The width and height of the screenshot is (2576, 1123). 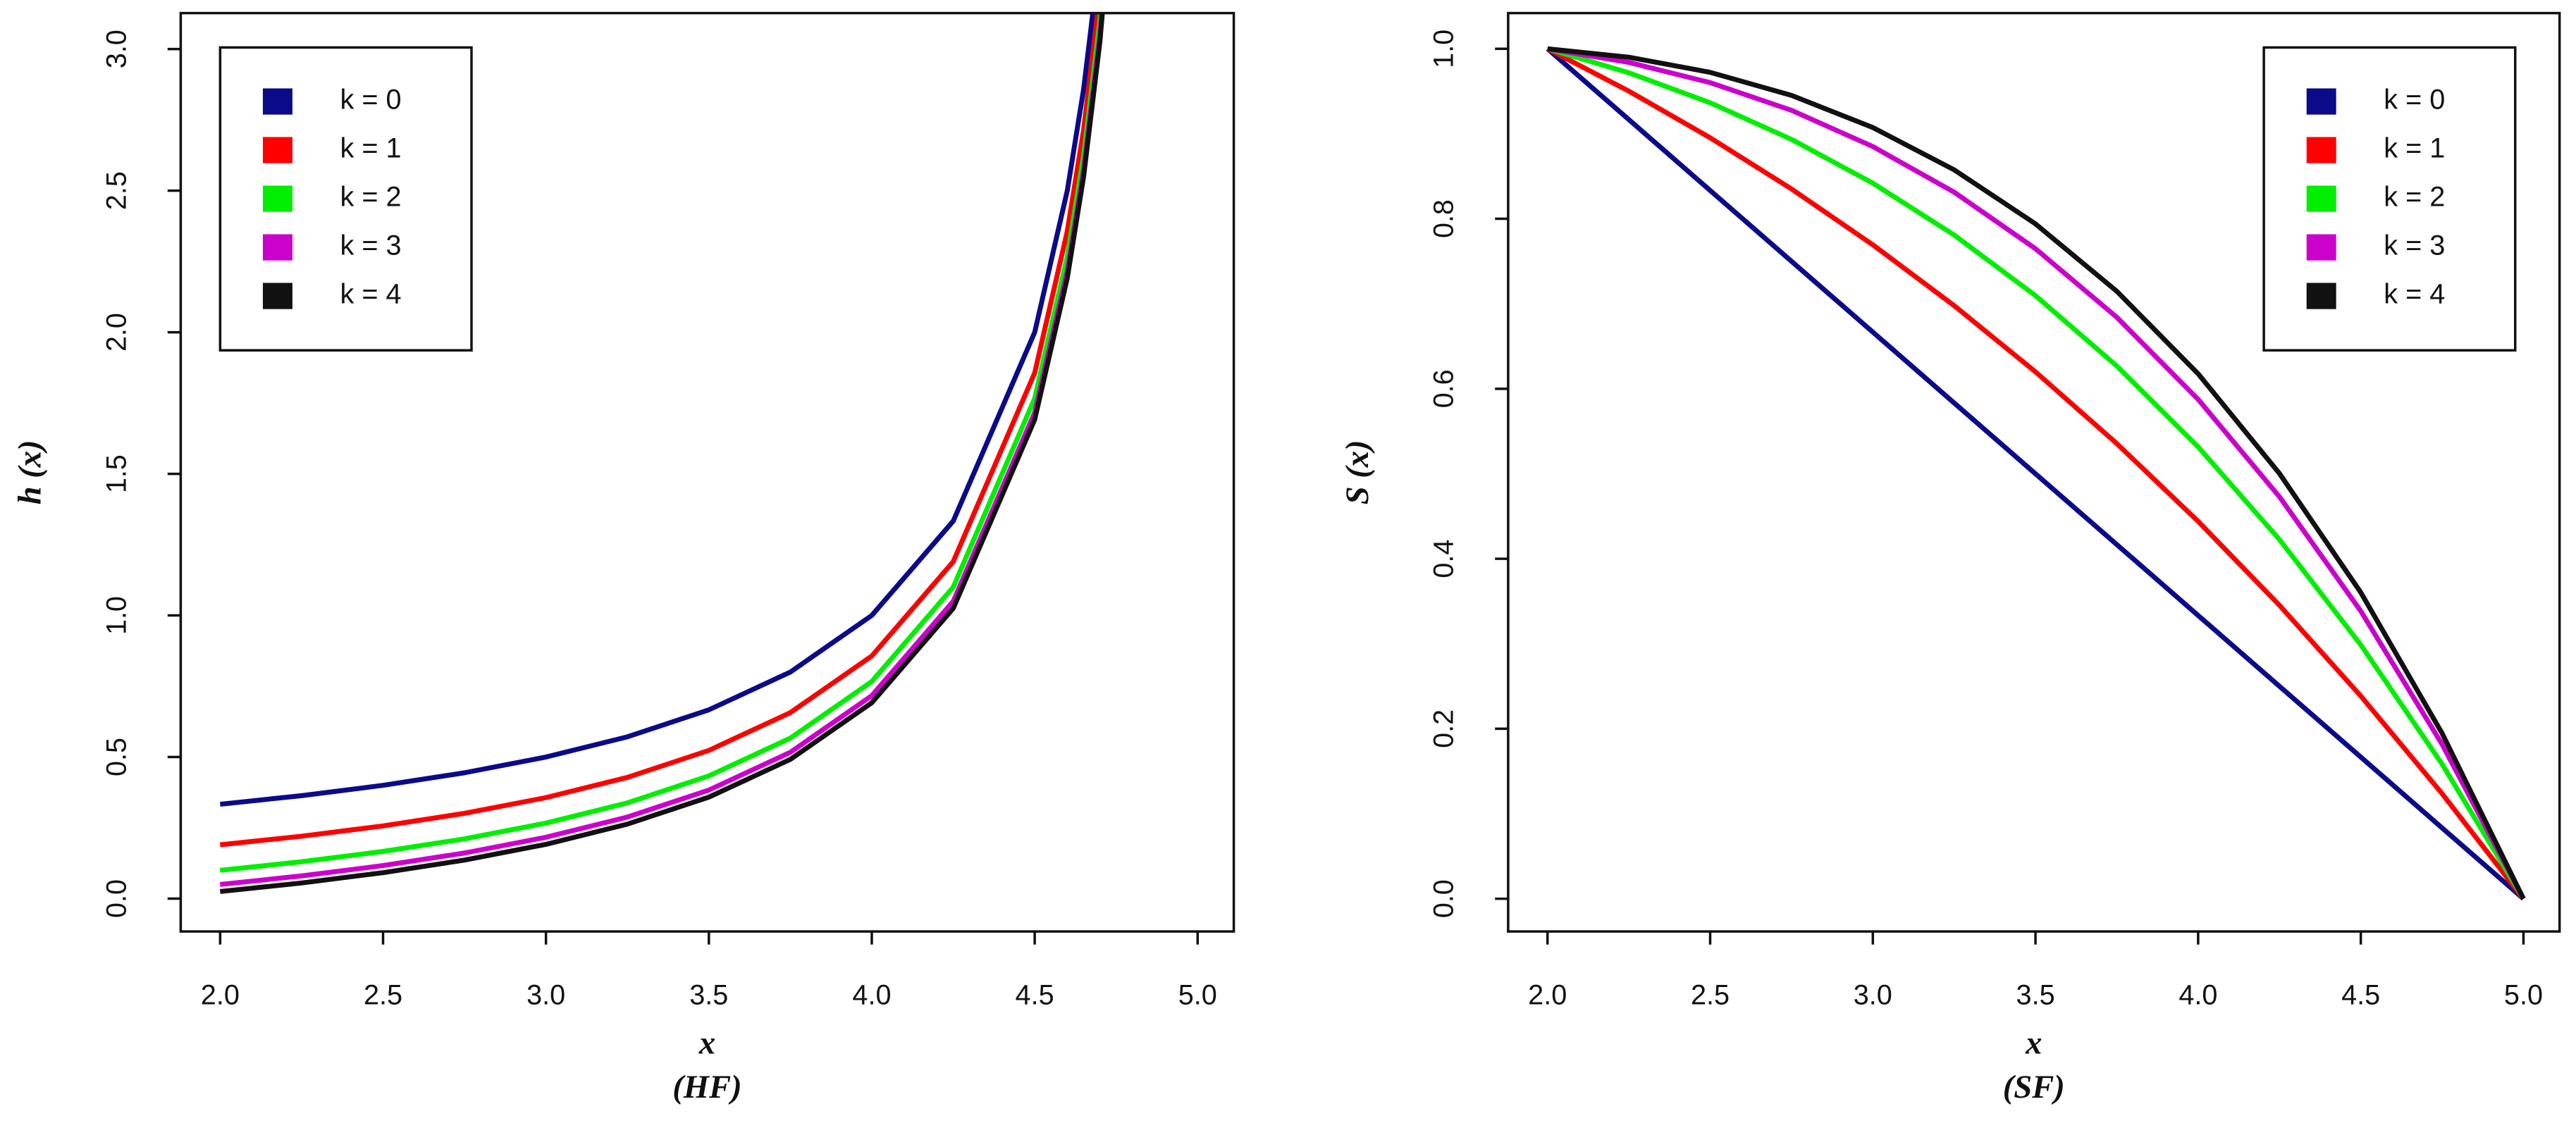 I want to click on y-axis-title: h (x), so click(x=30, y=473).